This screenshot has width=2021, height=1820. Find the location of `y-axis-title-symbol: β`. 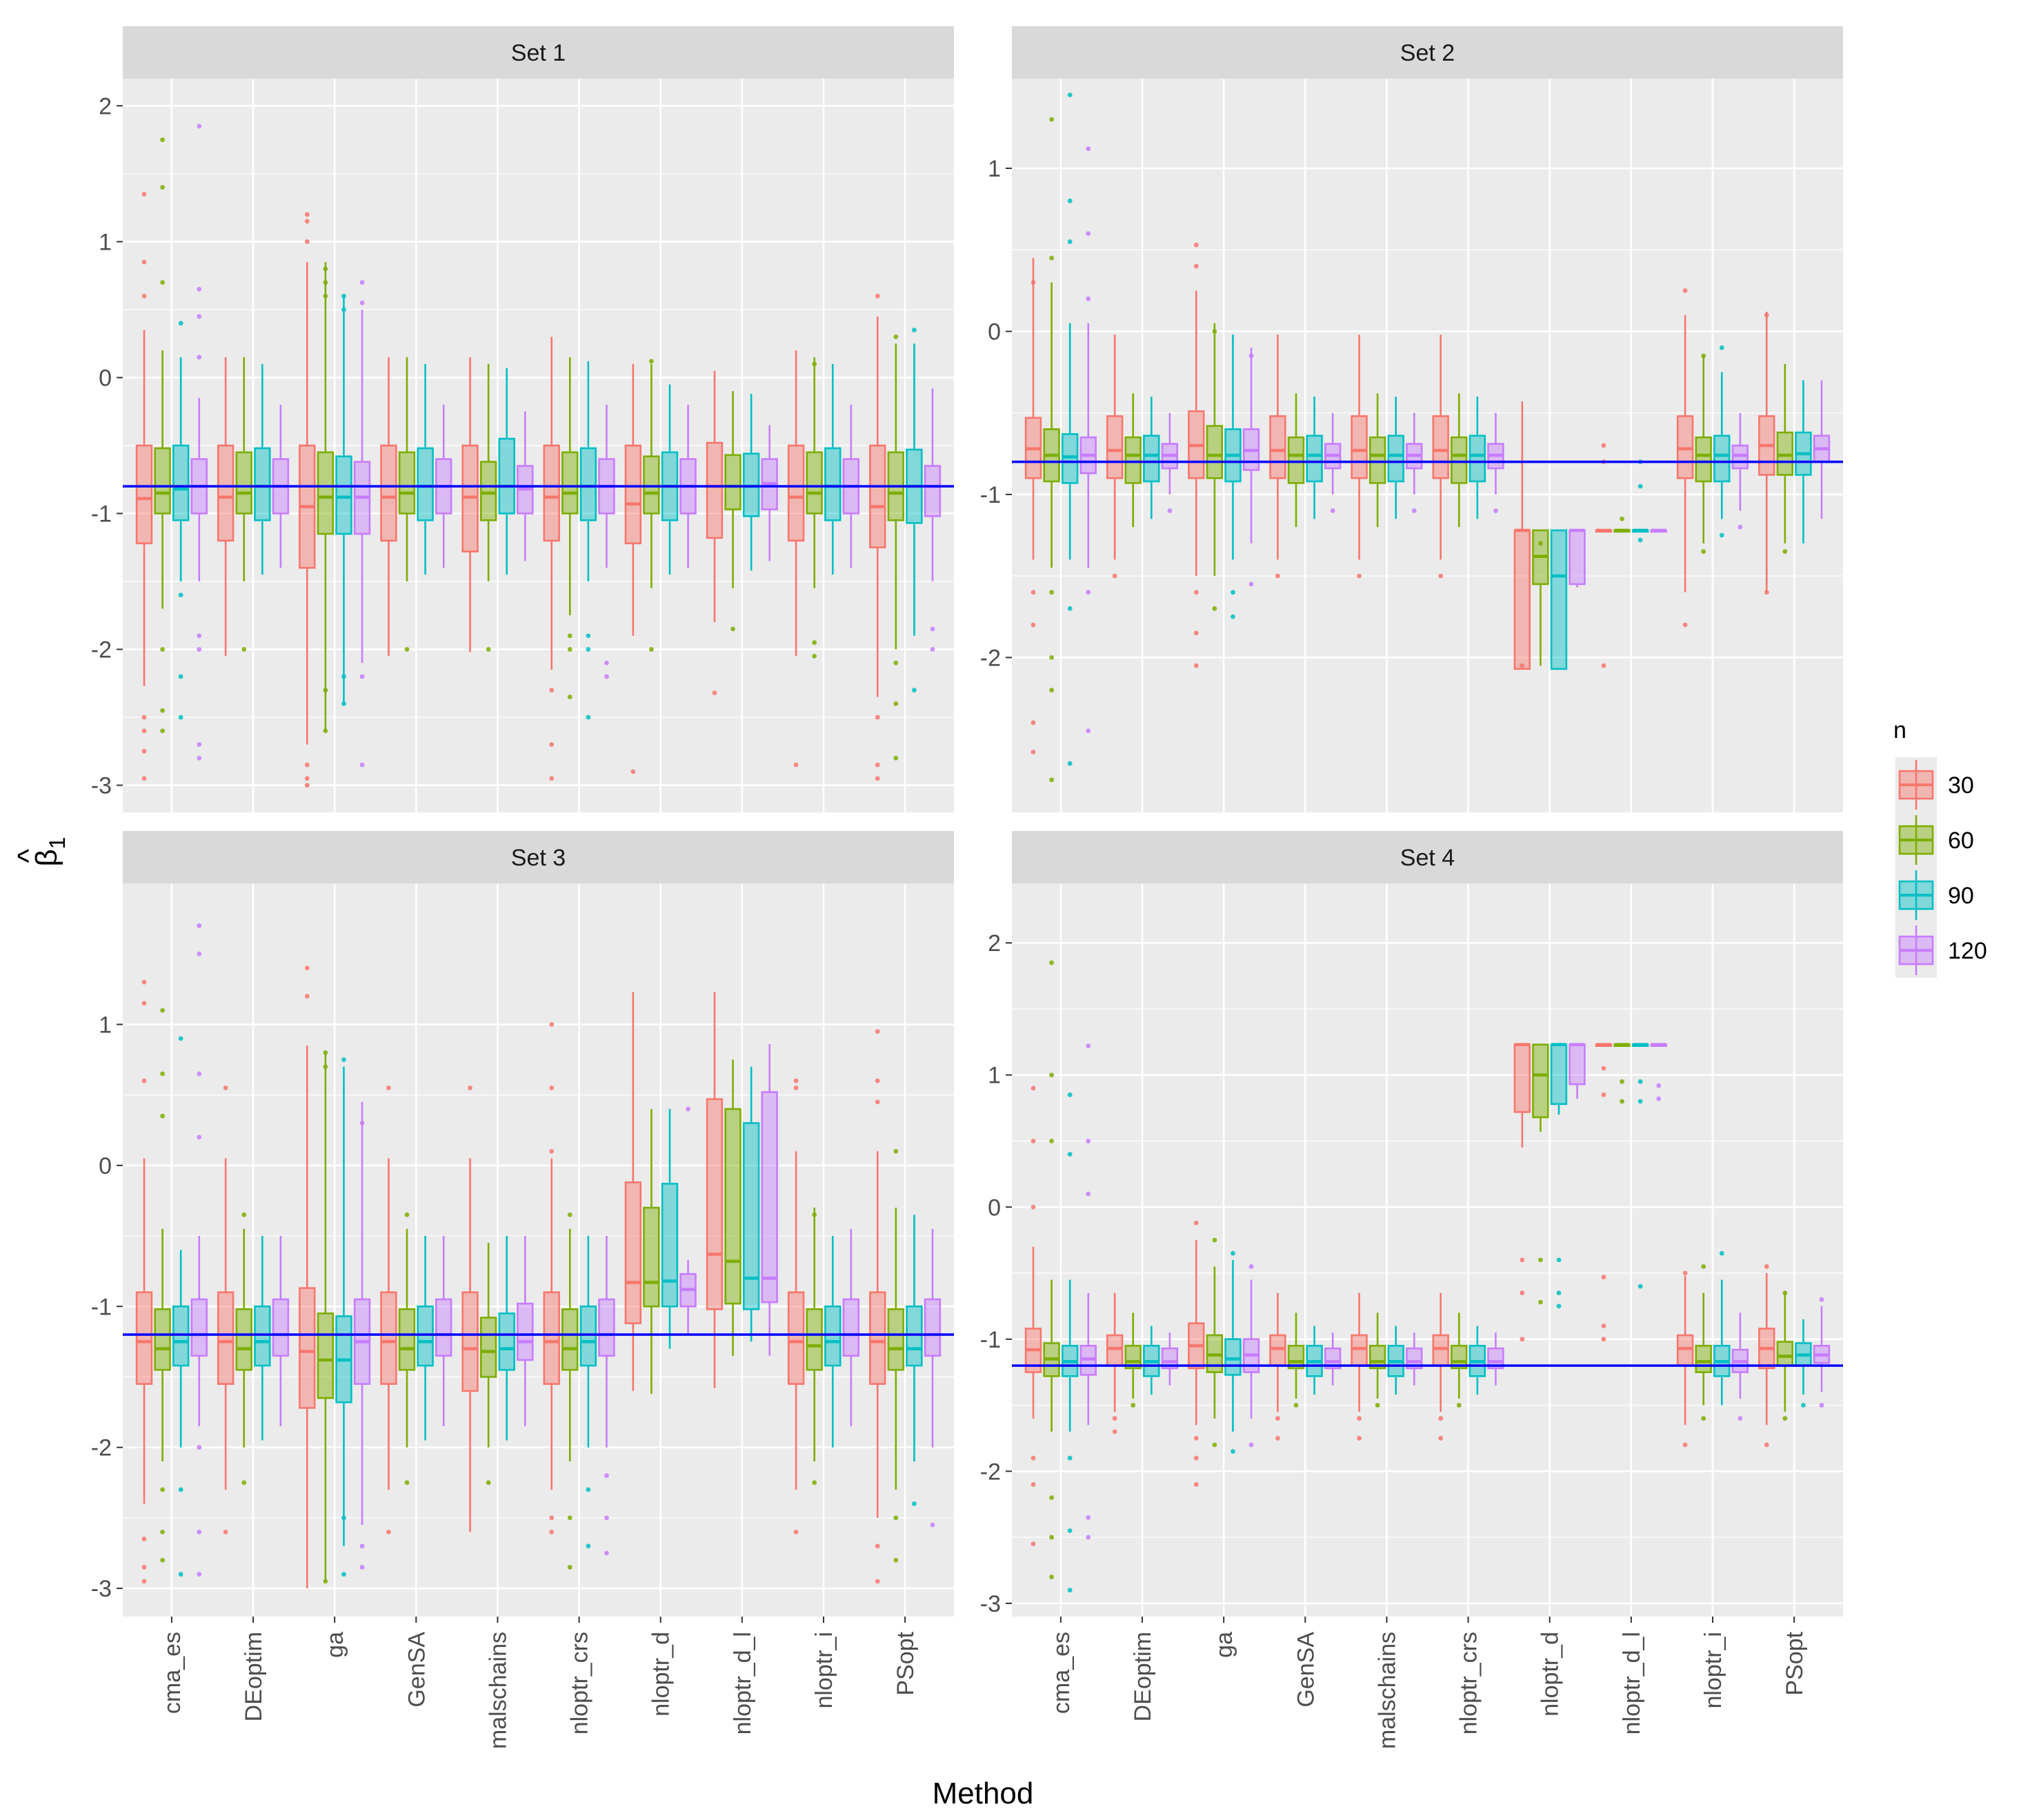

y-axis-title-symbol: β is located at coordinates (46, 858).